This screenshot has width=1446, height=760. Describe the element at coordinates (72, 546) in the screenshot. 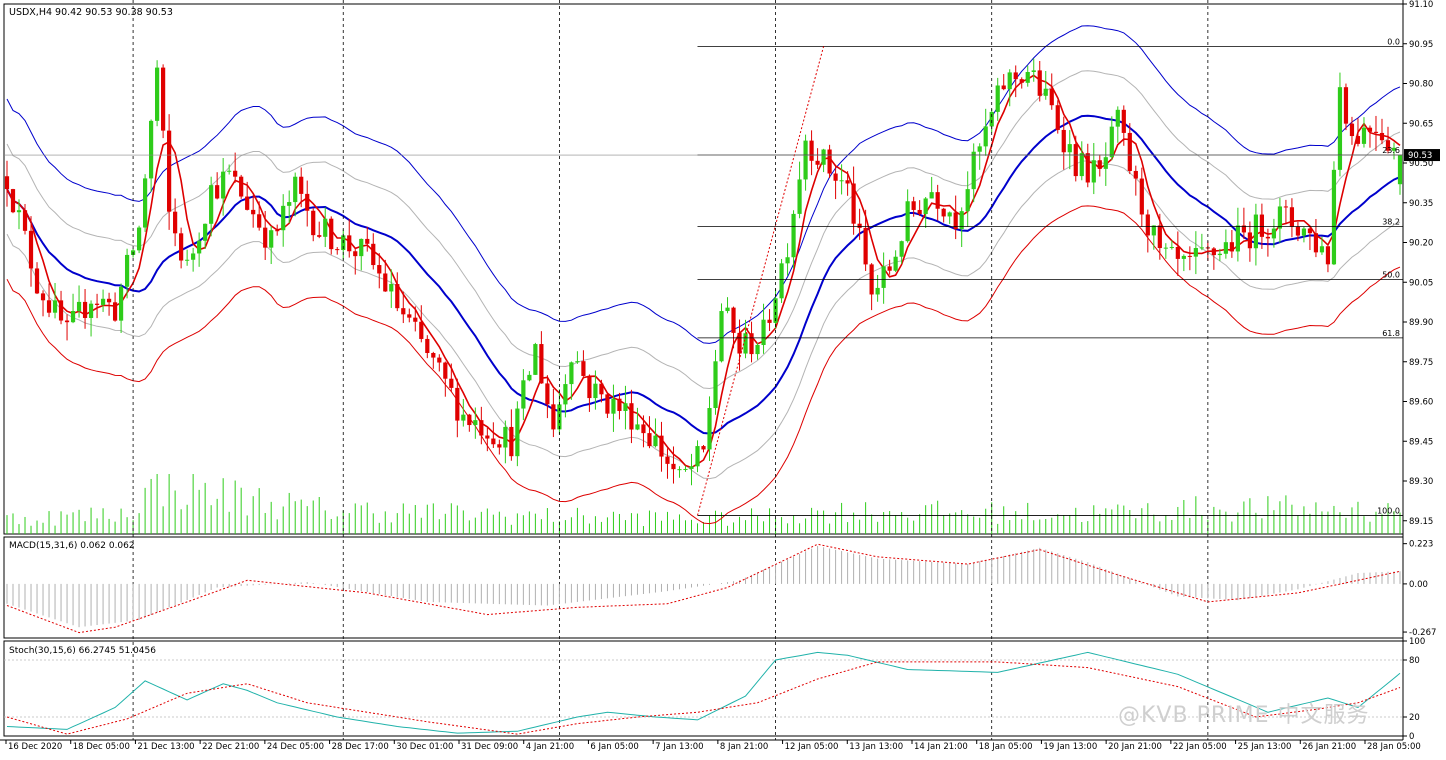

I see `macd-label: MACD(15,31,6) 0.062 0.062` at that location.